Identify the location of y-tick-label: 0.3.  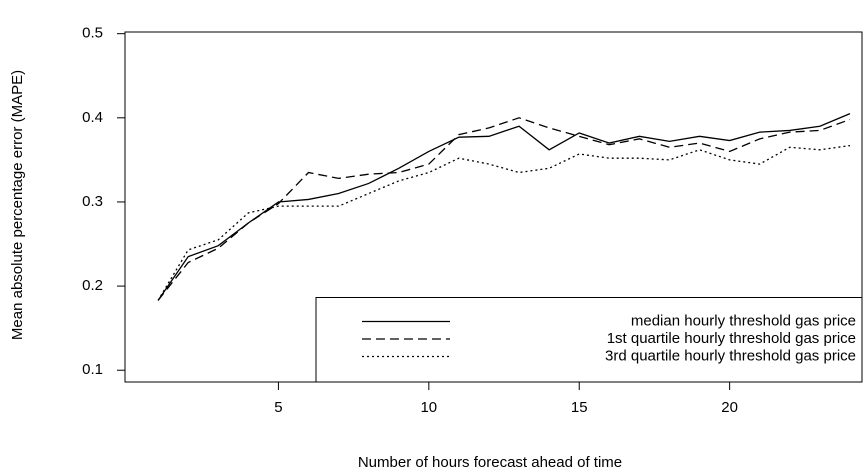
(92, 201).